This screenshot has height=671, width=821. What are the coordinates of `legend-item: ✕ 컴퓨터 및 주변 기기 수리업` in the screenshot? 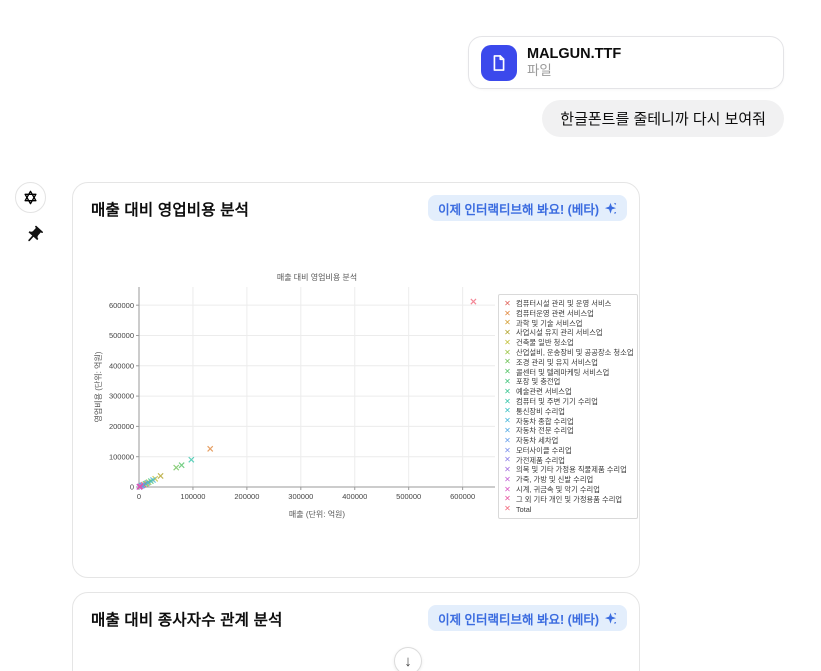 It's located at (568, 401).